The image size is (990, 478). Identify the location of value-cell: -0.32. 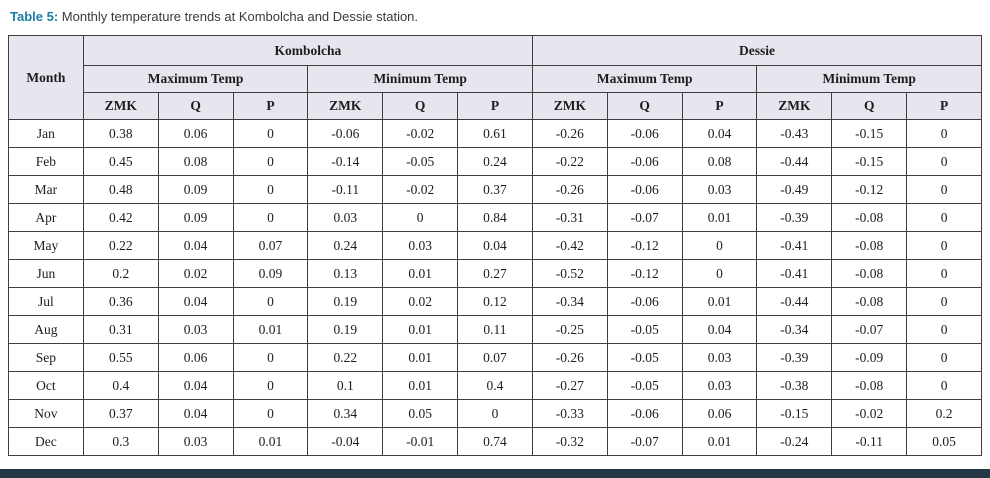
(569, 441).